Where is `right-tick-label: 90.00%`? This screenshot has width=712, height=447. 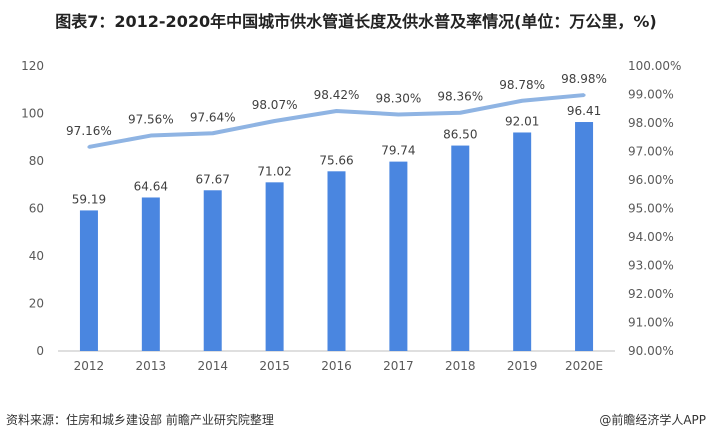 right-tick-label: 90.00% is located at coordinates (651, 351).